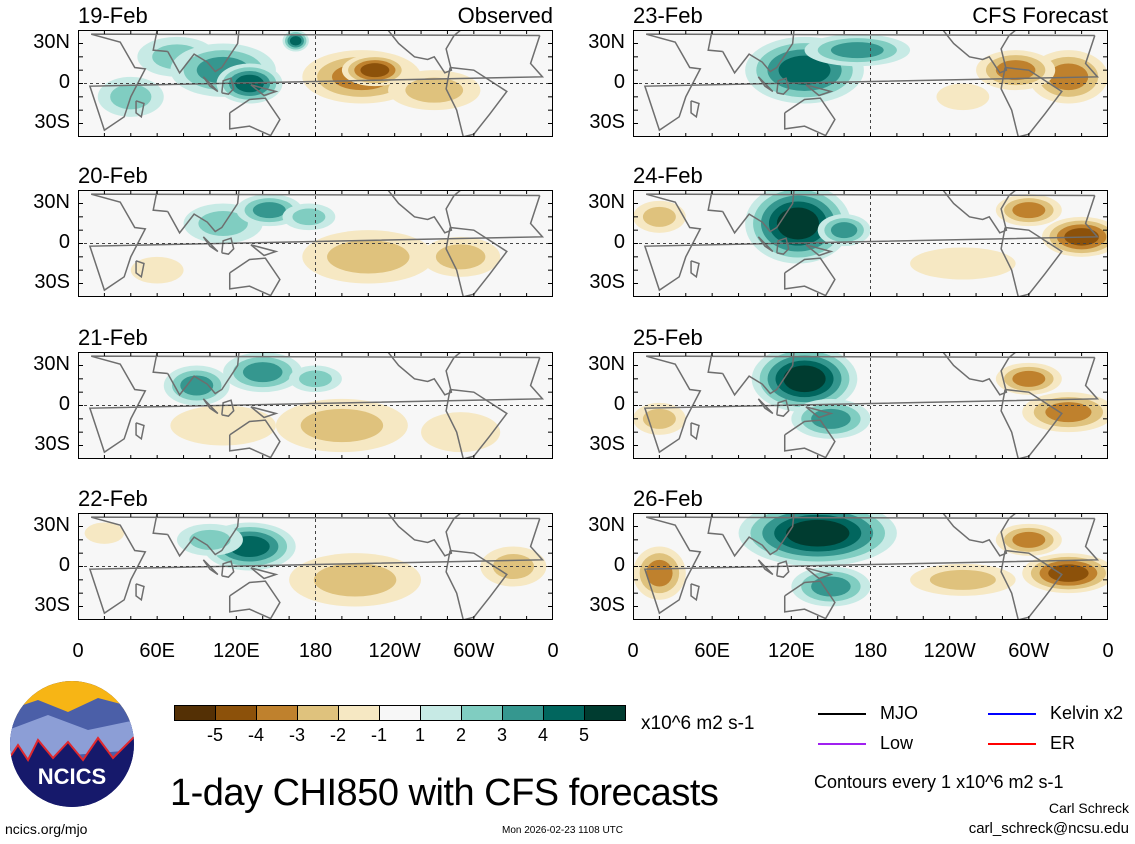 The width and height of the screenshot is (1135, 844). What do you see at coordinates (698, 723) in the screenshot?
I see `colorbar-units: x10^6 m2 s-1` at bounding box center [698, 723].